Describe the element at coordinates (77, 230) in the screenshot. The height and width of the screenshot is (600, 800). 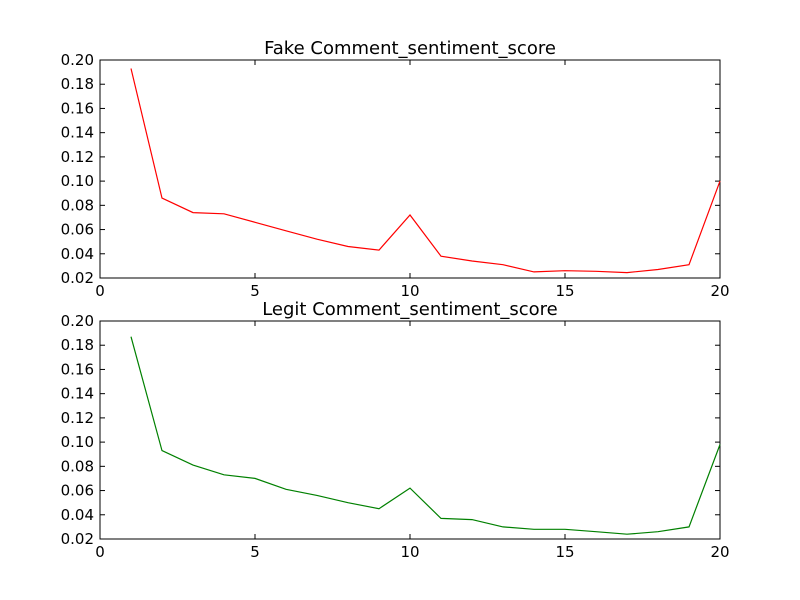
I see `fake-ytick-label: 0.06` at that location.